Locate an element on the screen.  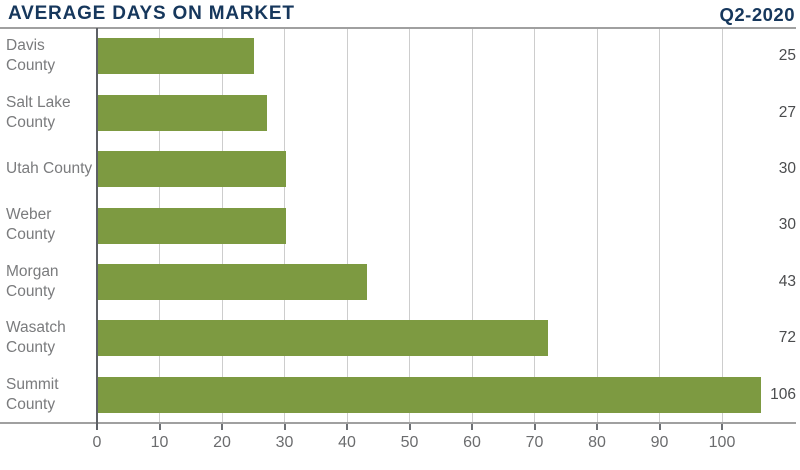
category-label: Weber County is located at coordinates (31, 225).